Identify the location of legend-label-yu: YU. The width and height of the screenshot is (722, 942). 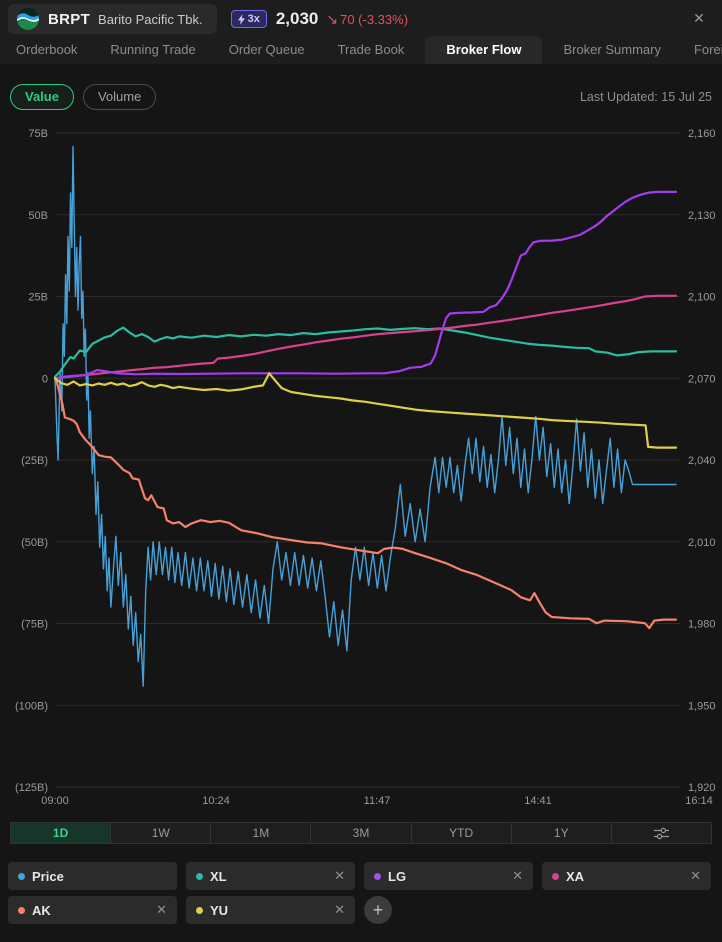
(219, 910).